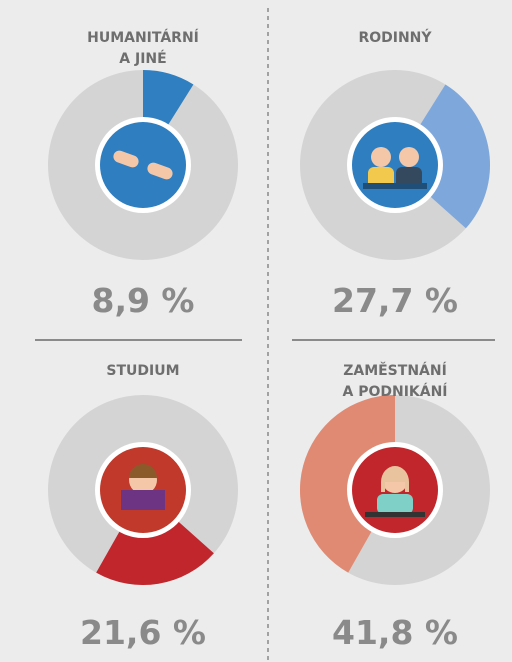 This screenshot has height=662, width=512. What do you see at coordinates (395, 632) in the screenshot?
I see `value-label: 41,8 %` at bounding box center [395, 632].